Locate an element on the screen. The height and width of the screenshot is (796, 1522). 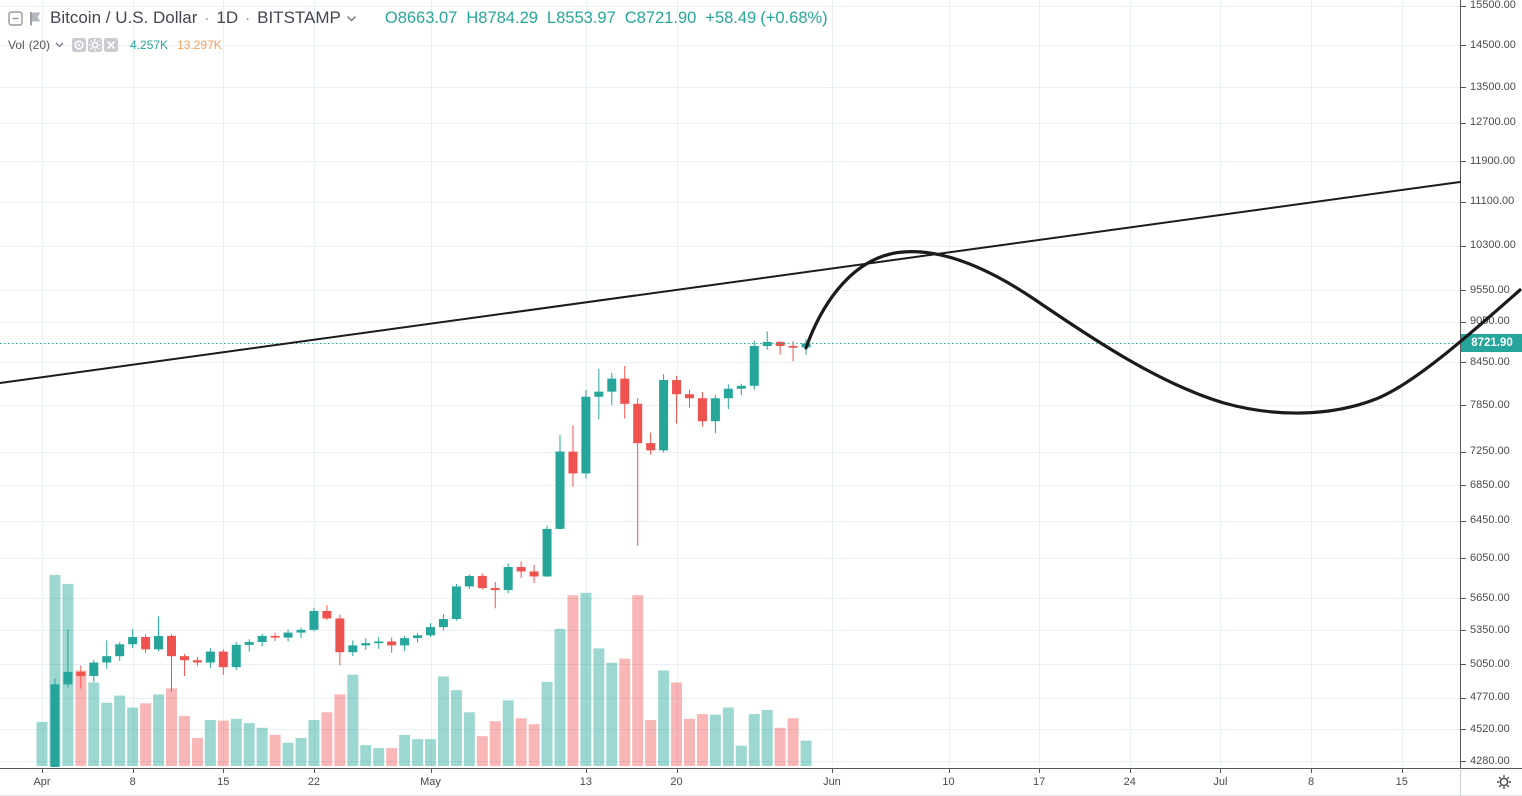
price-tick-label: 5050.00 is located at coordinates (1490, 663).